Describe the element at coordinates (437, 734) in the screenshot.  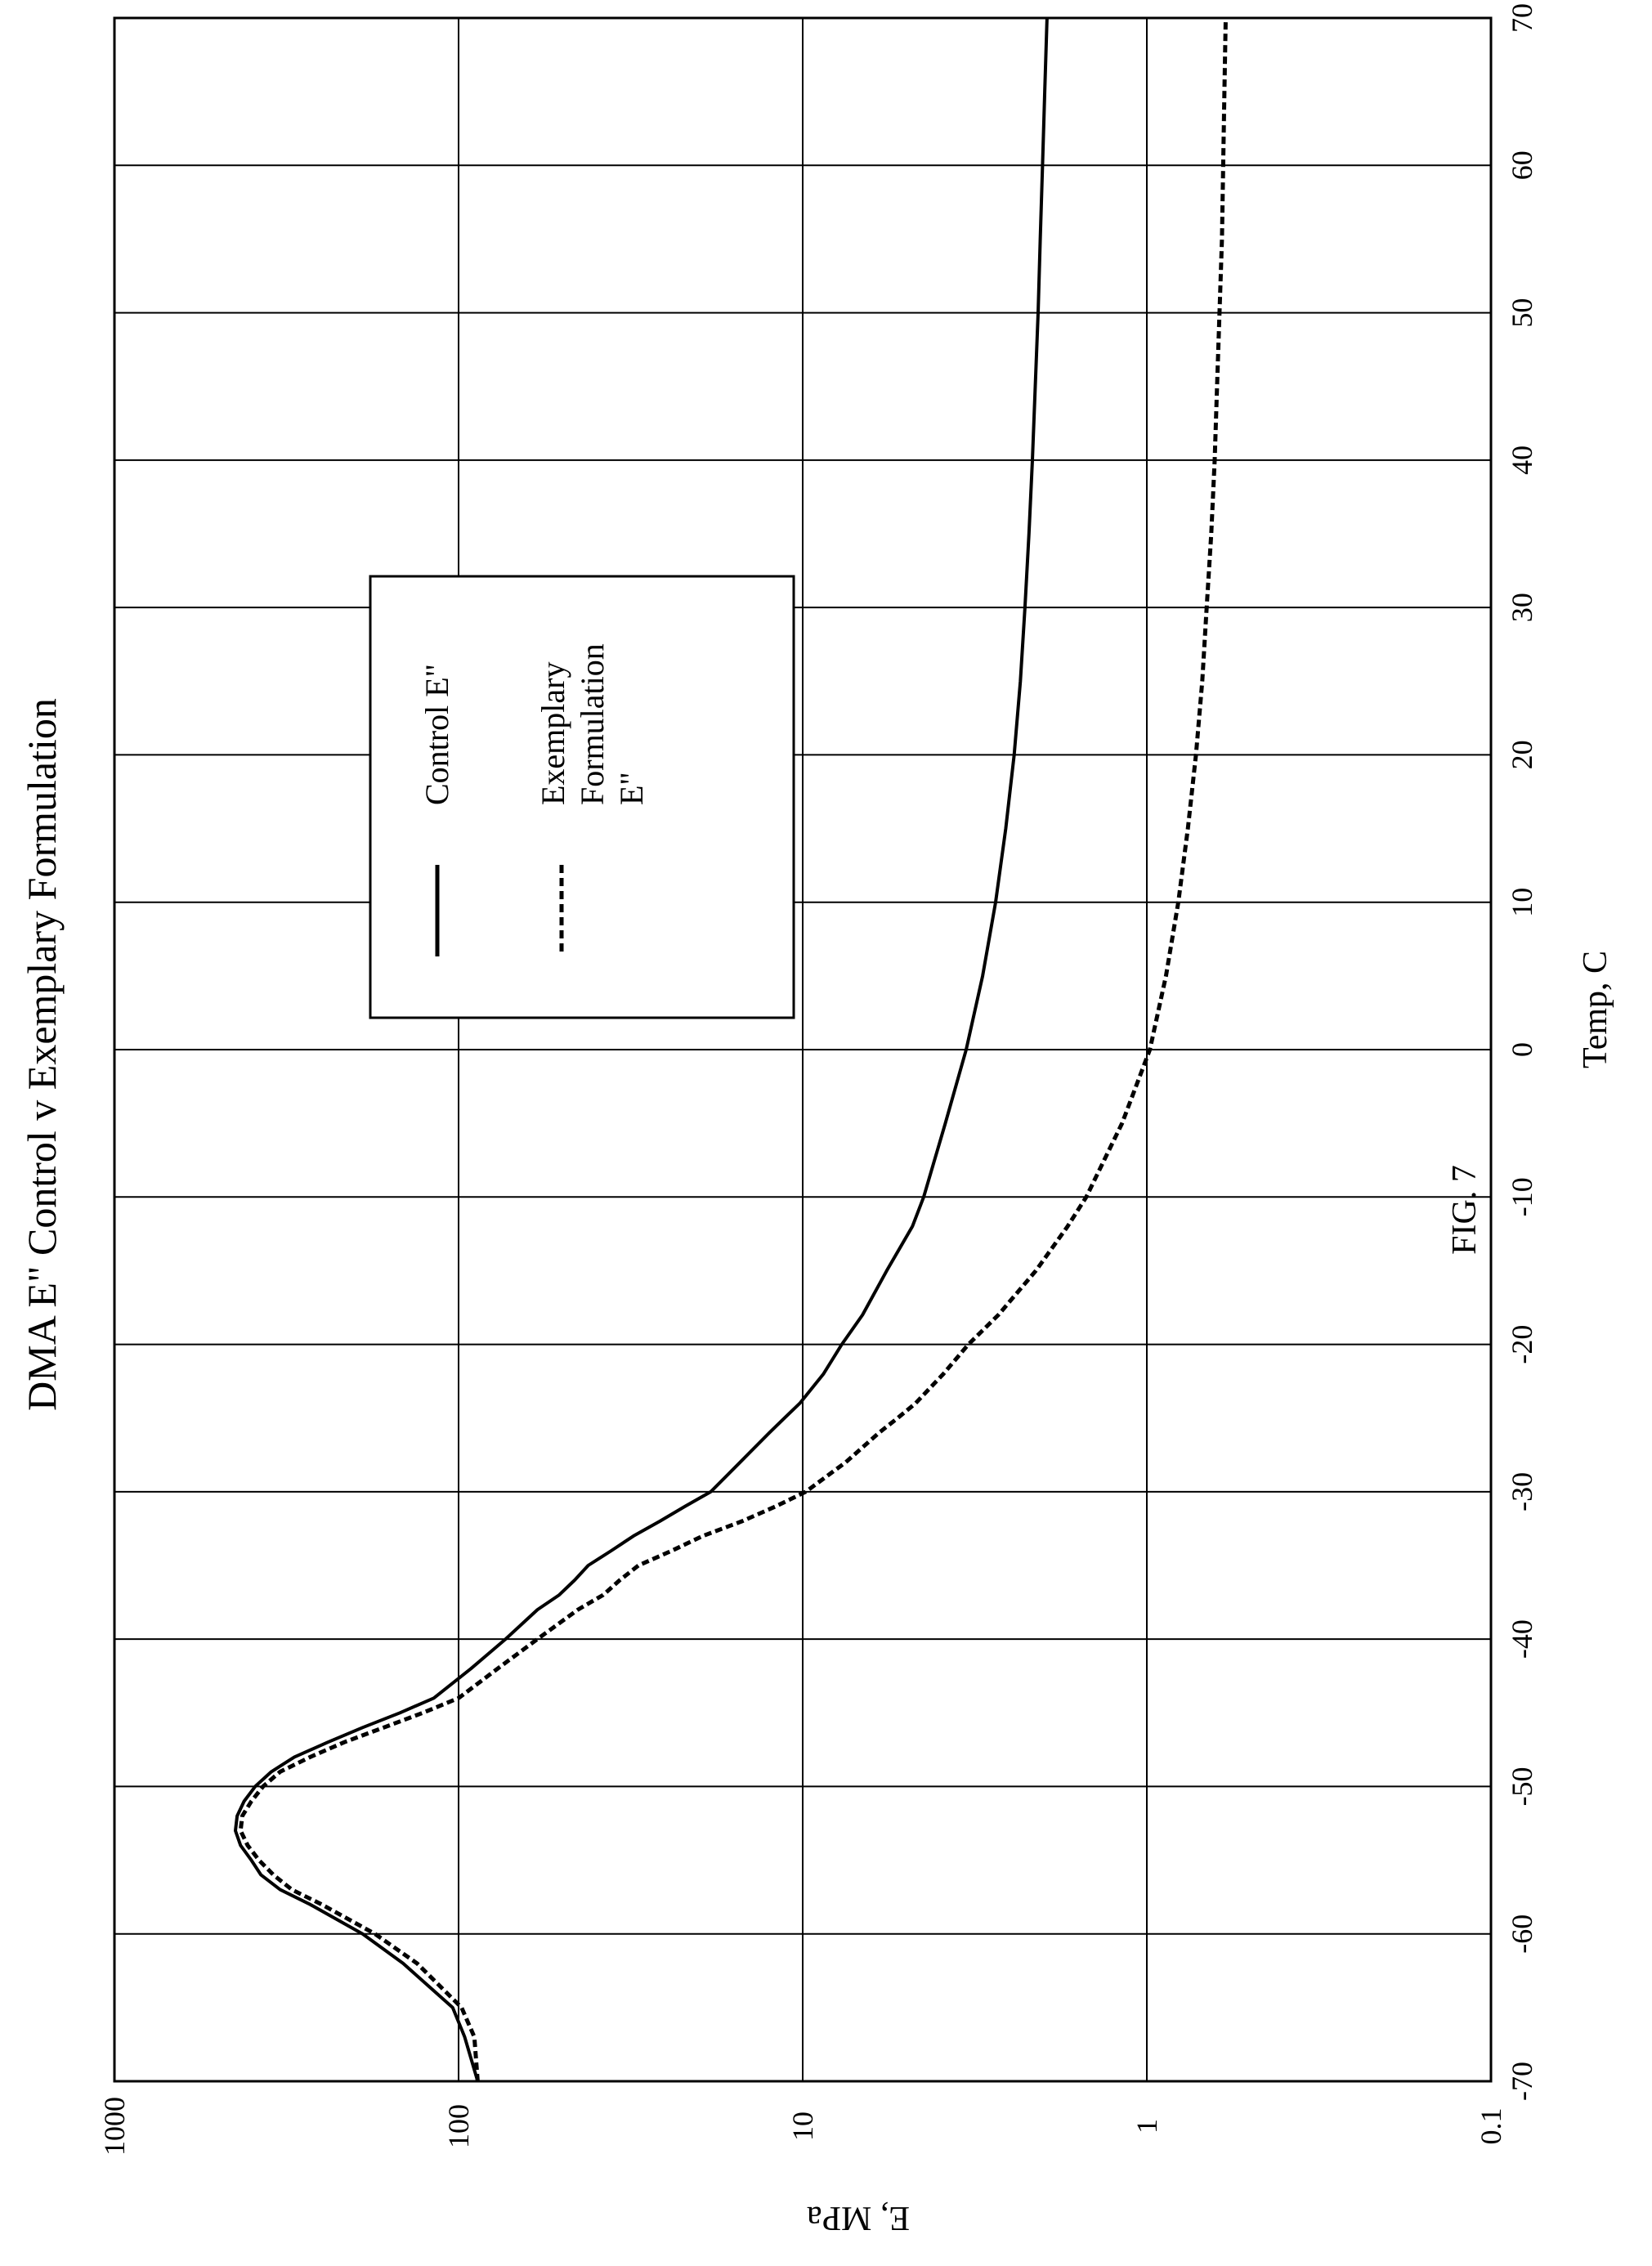
I see `legend-label-control: Control E"` at that location.